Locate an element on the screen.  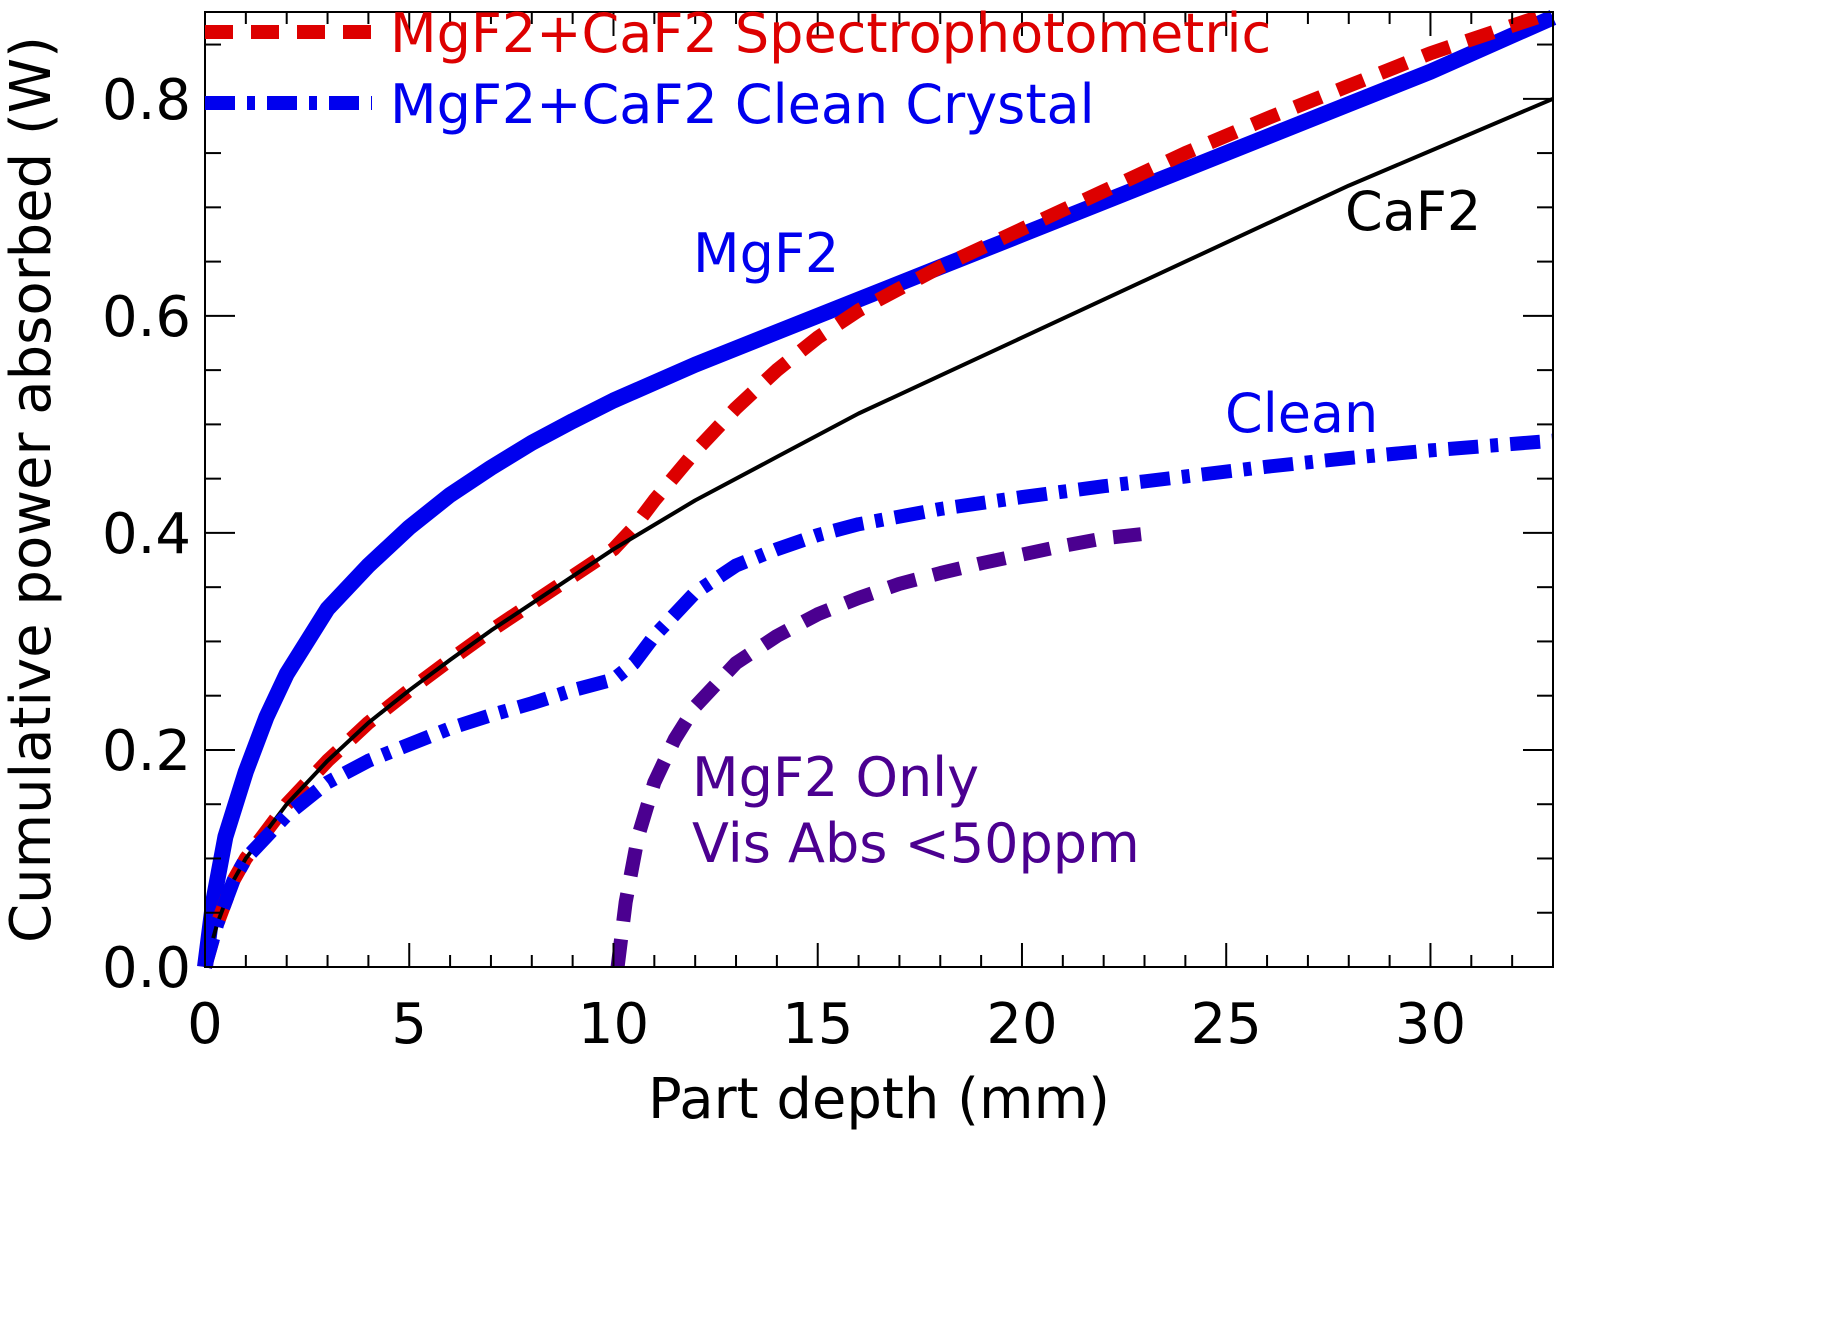
legend-label-clean-crystal: MgF2+CaF2 Clean Crystal is located at coordinates (742, 104).